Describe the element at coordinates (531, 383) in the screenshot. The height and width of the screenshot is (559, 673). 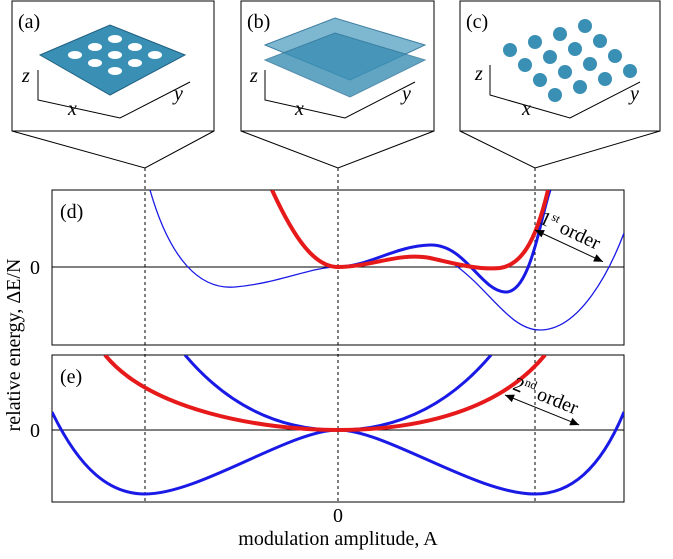
I see `order-suffix: nd` at that location.